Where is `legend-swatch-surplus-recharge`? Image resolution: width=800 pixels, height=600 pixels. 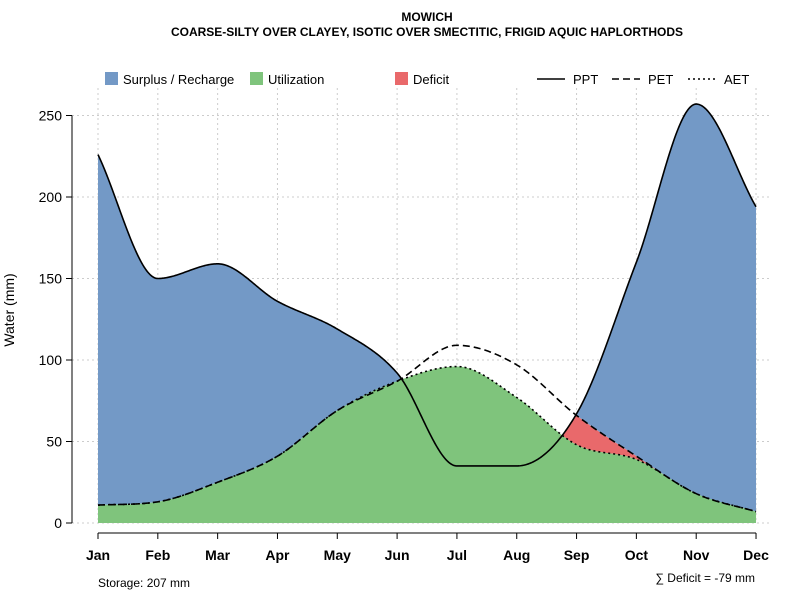
legend-swatch-surplus-recharge is located at coordinates (111, 78).